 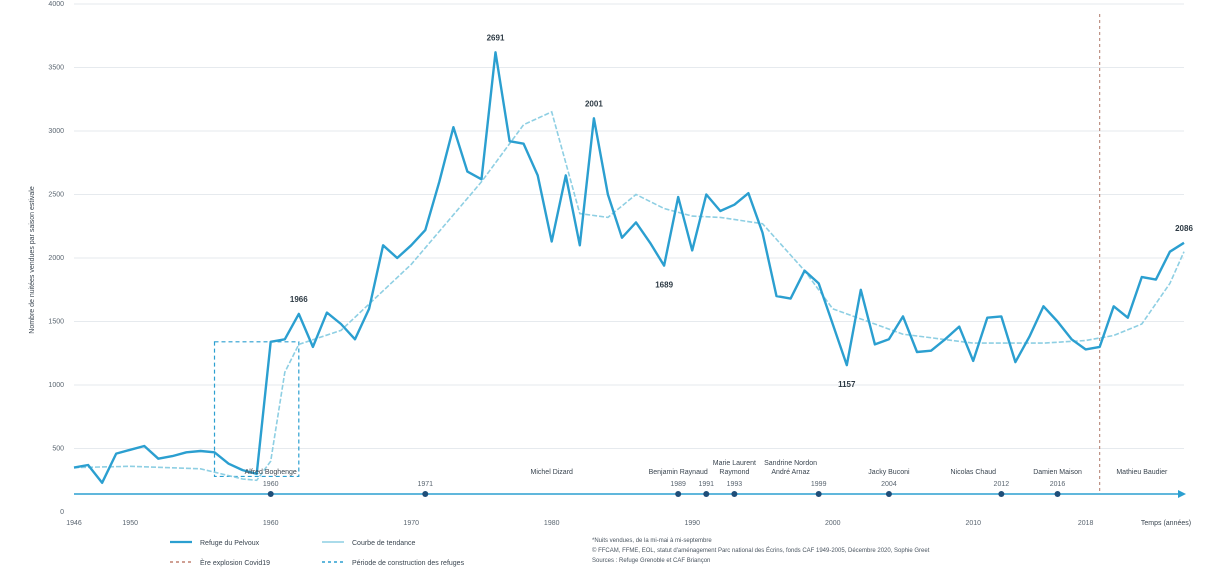 I want to click on x-tick-label: 1950, so click(x=130, y=523).